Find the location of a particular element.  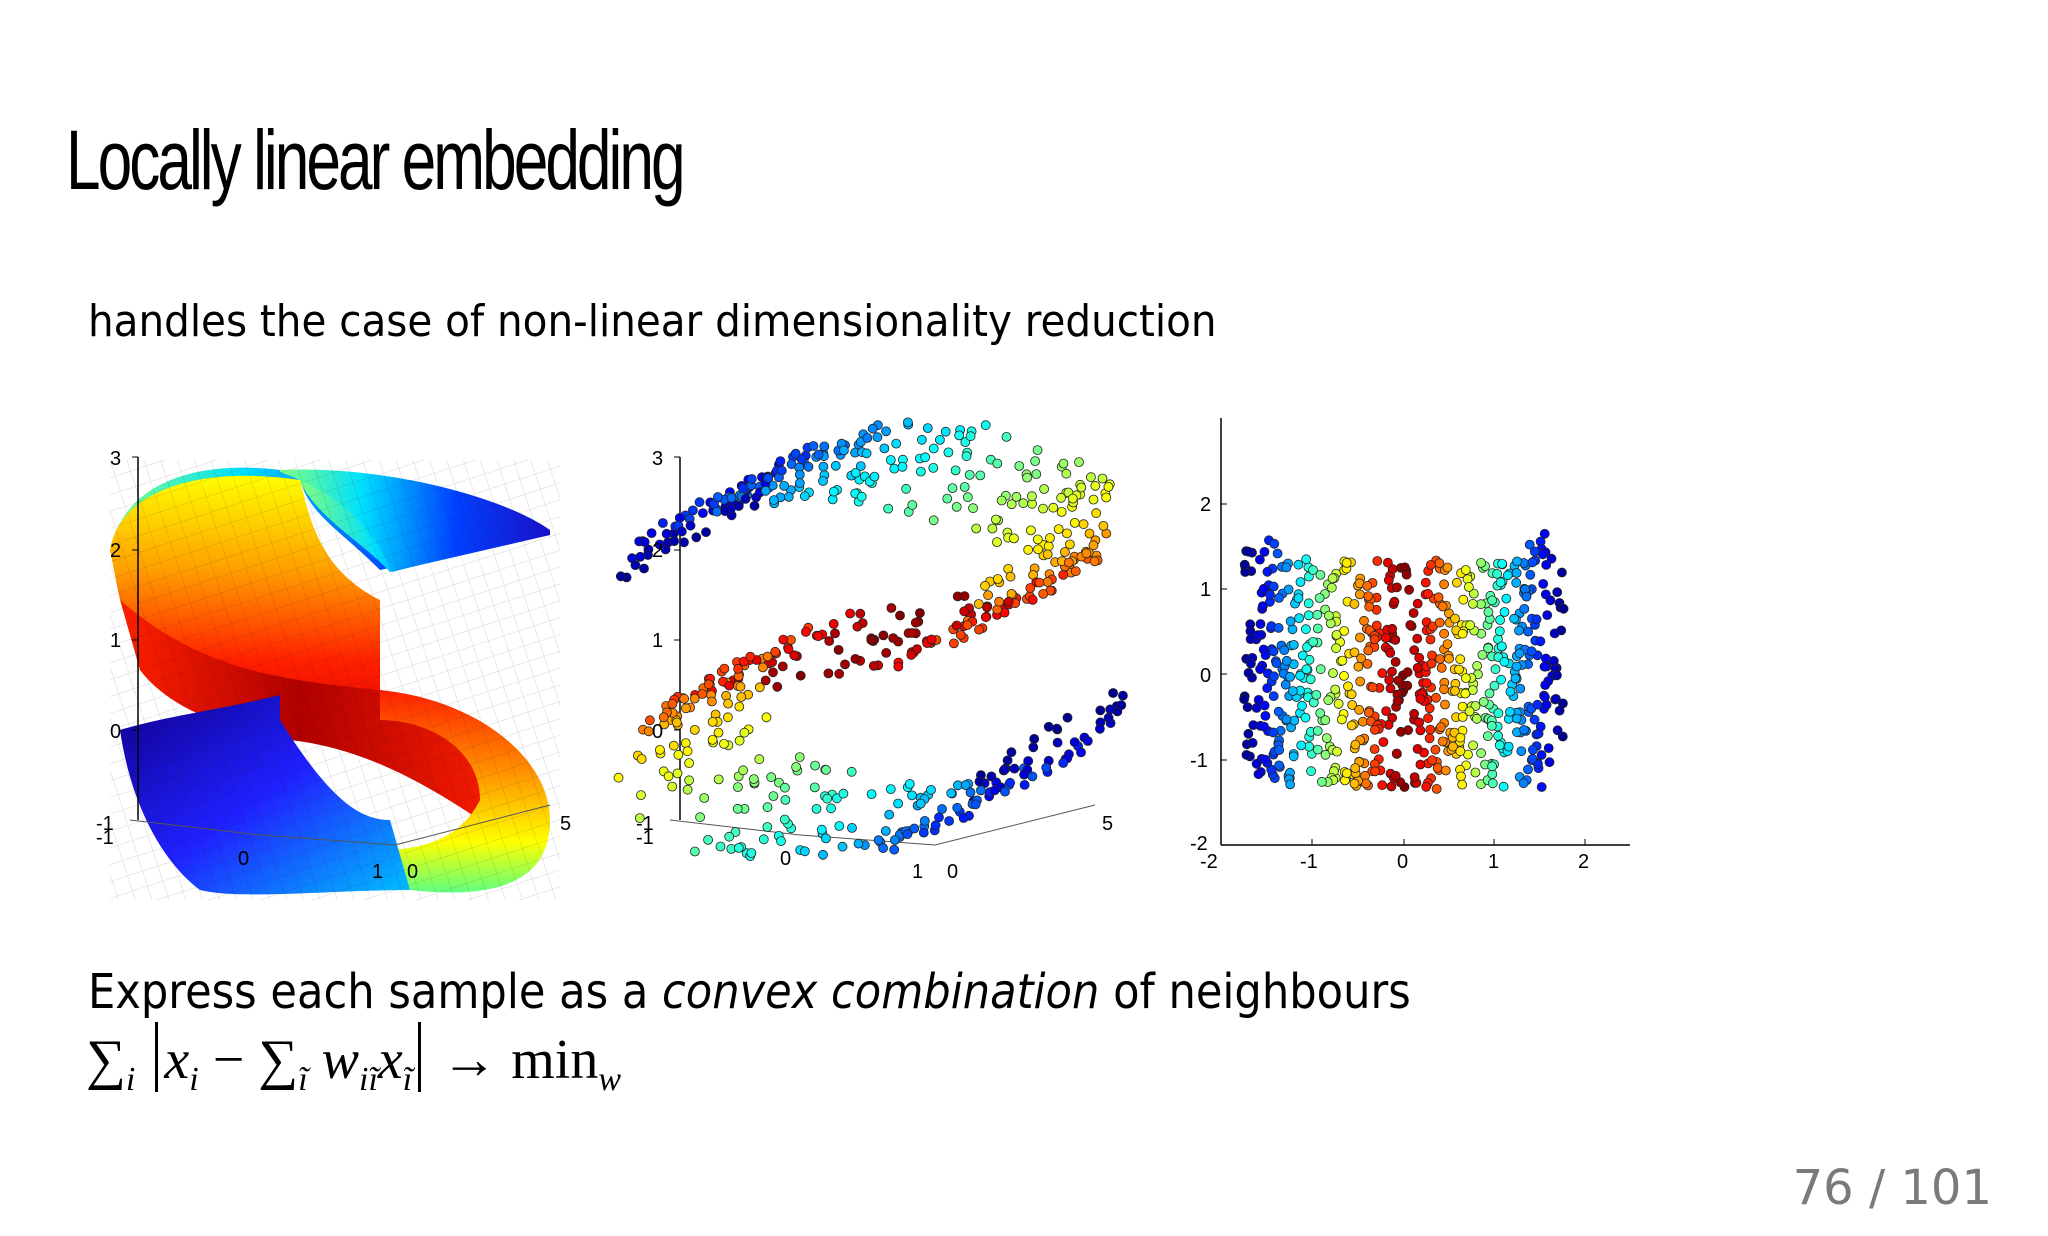

var-x-index: ĩ is located at coordinates (407, 1079).